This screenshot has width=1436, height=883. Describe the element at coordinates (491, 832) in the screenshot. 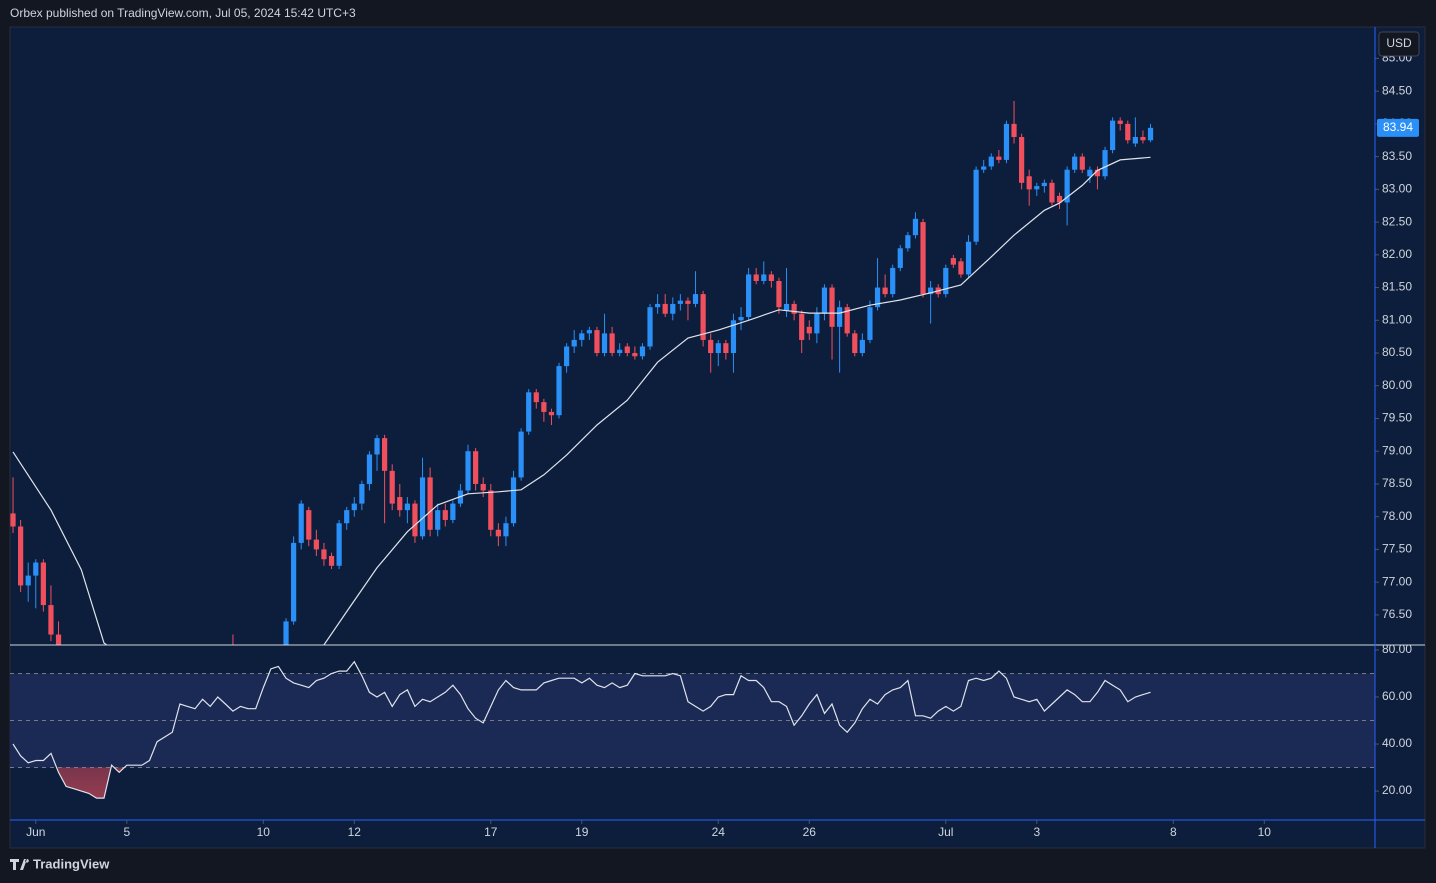

I see `x-tick-label: 17` at that location.